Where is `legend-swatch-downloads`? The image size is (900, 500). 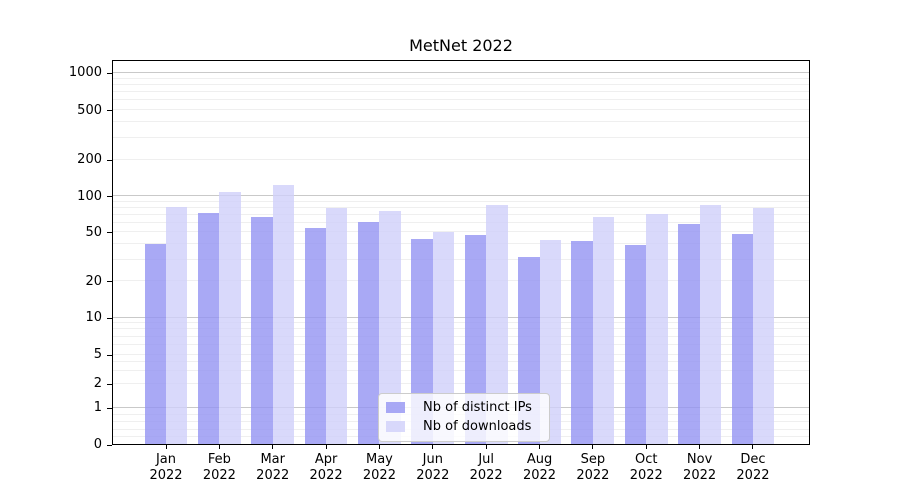
legend-swatch-downloads is located at coordinates (395, 426).